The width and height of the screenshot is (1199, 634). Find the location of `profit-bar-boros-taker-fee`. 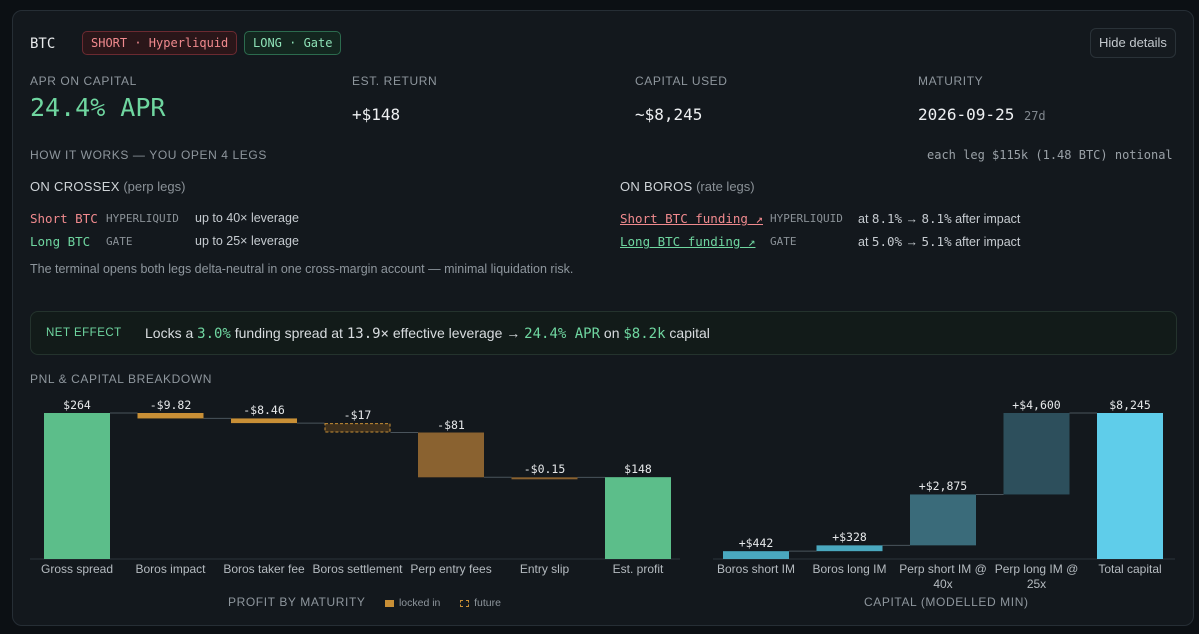

profit-bar-boros-taker-fee is located at coordinates (264, 421).